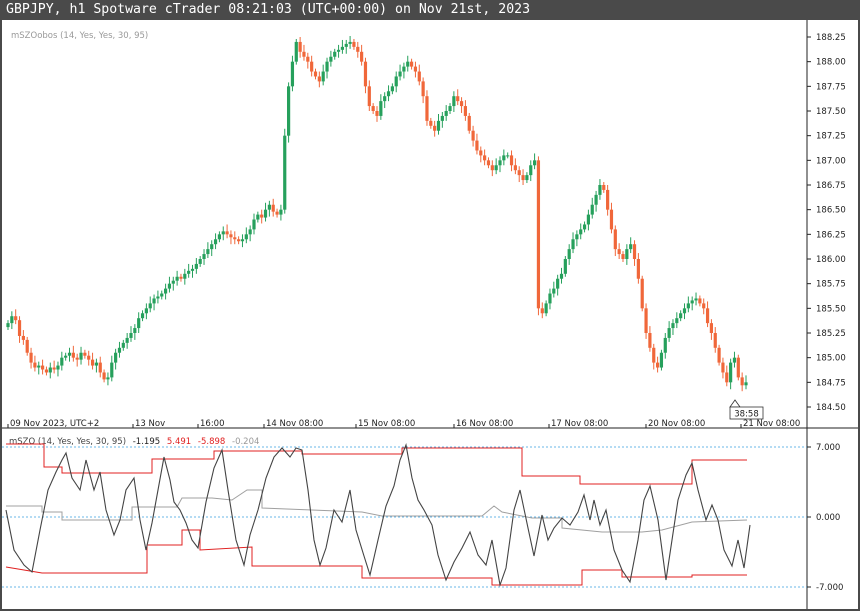  I want to click on time-tick-label: 15 Nov 08:00, so click(386, 424).